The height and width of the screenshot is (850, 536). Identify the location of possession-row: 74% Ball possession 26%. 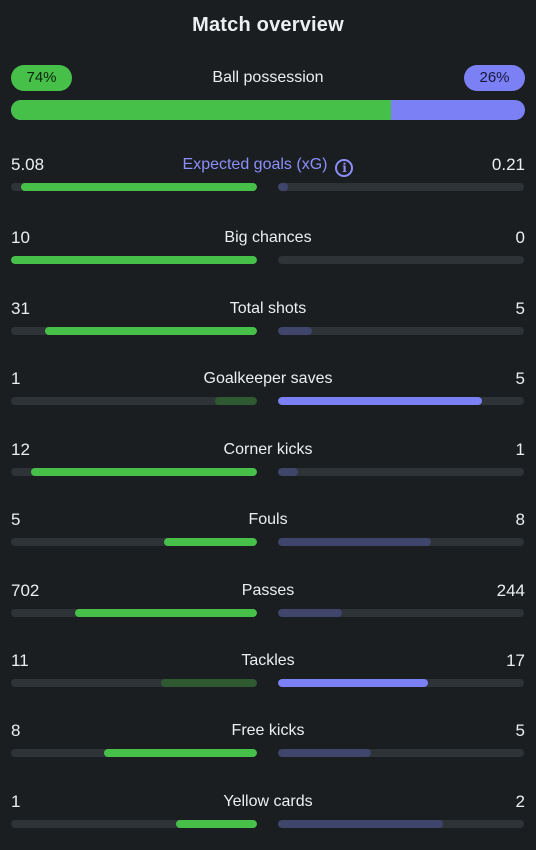
(268, 78).